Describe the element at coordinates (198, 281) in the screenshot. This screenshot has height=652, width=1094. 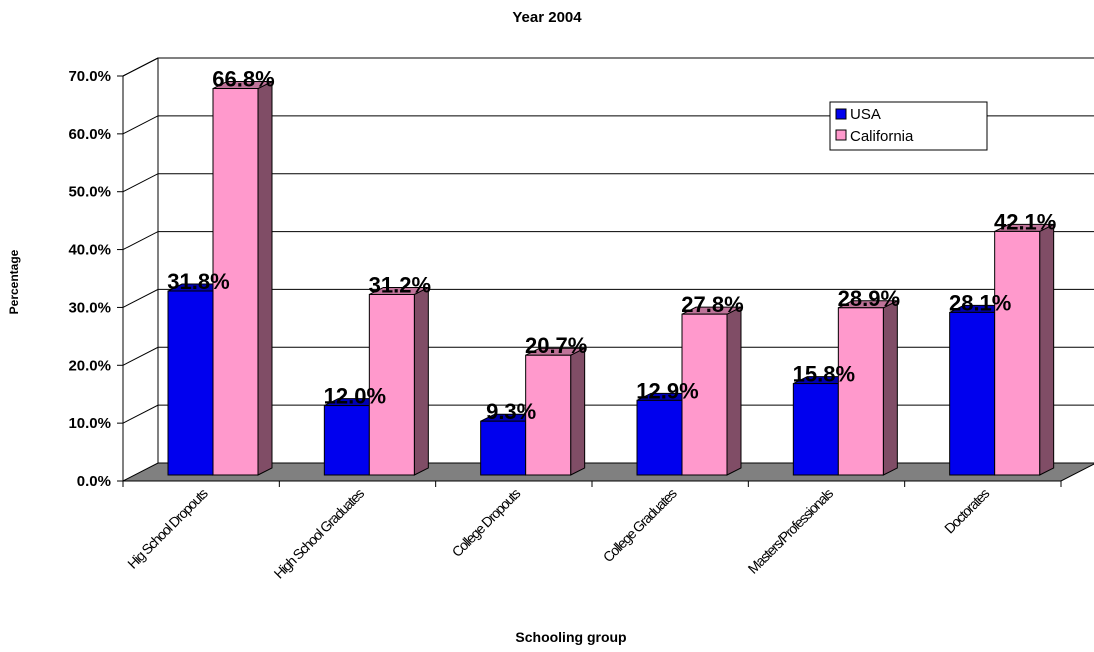
I see `data-label: 31.8%` at that location.